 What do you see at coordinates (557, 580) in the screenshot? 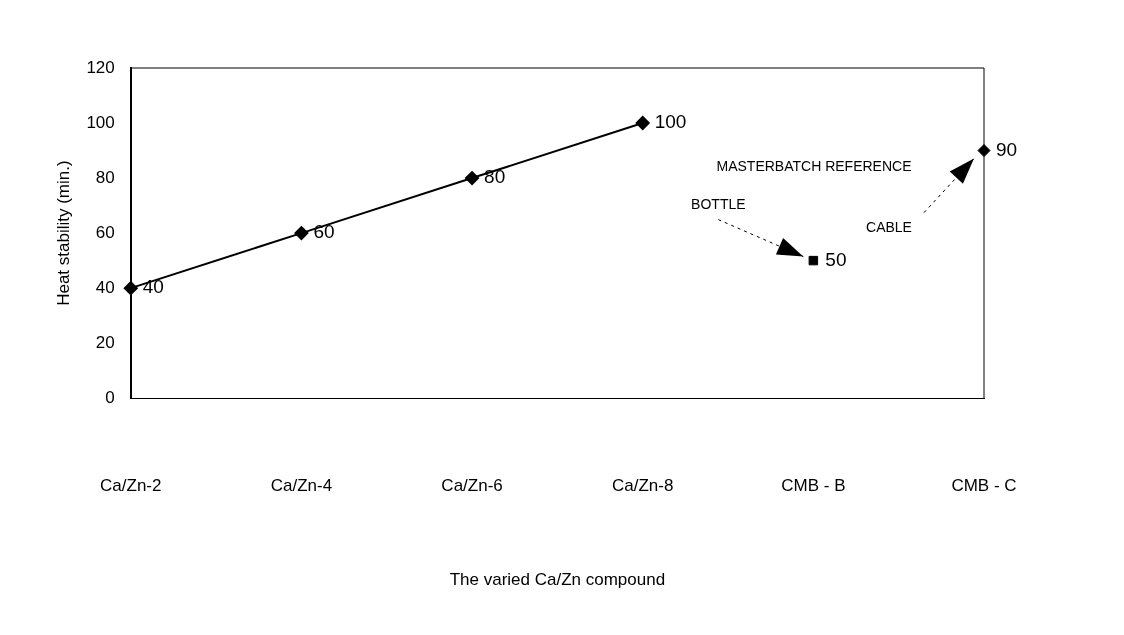
I see `x-axis-title: The varied Ca/Zn compound` at bounding box center [557, 580].